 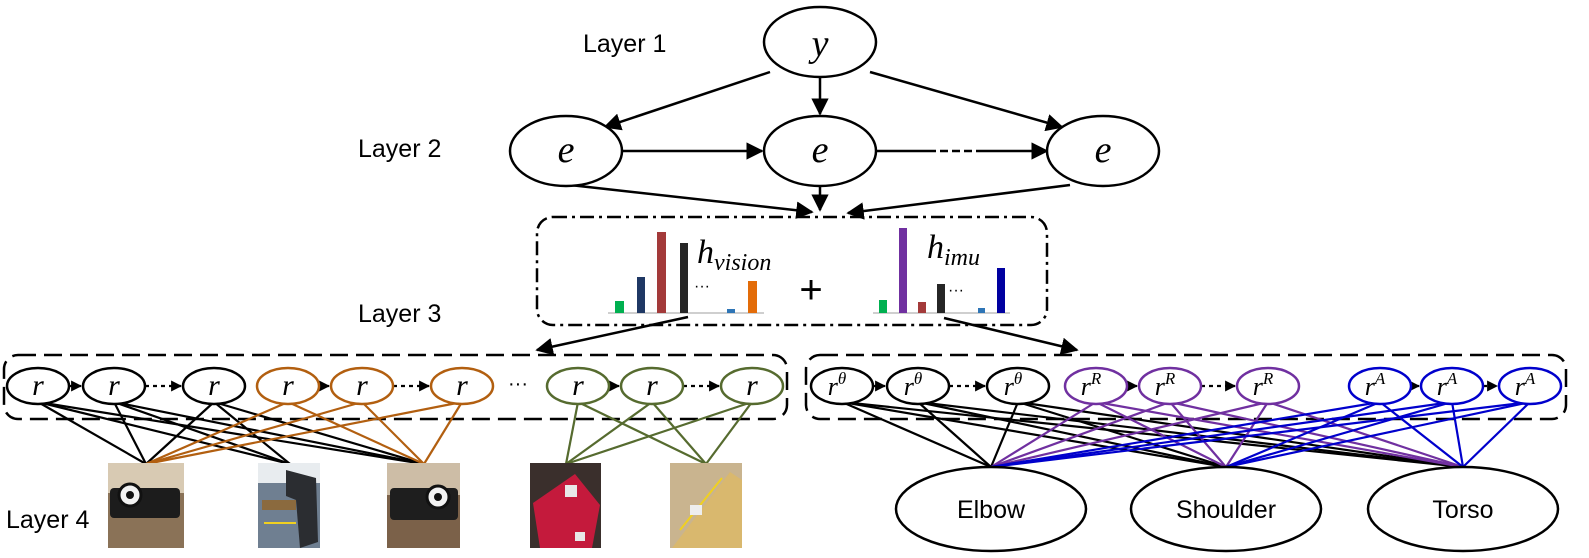 What do you see at coordinates (47, 520) in the screenshot?
I see `layer-4-label: Layer 4` at bounding box center [47, 520].